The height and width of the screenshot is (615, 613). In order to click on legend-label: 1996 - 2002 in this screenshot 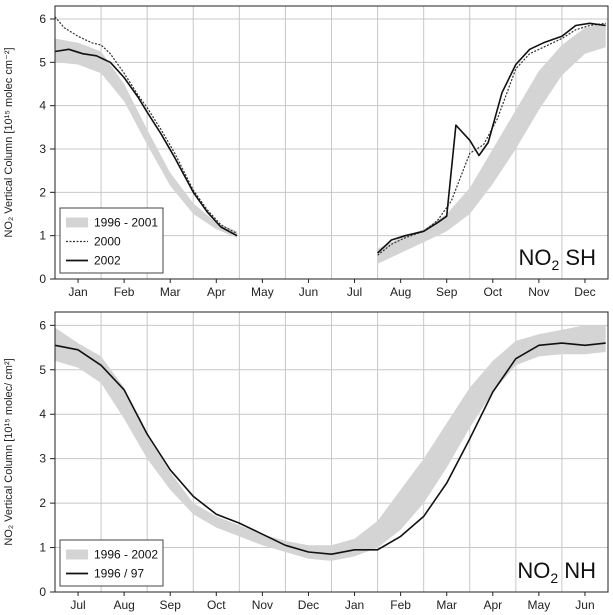, I will do `click(126, 555)`.